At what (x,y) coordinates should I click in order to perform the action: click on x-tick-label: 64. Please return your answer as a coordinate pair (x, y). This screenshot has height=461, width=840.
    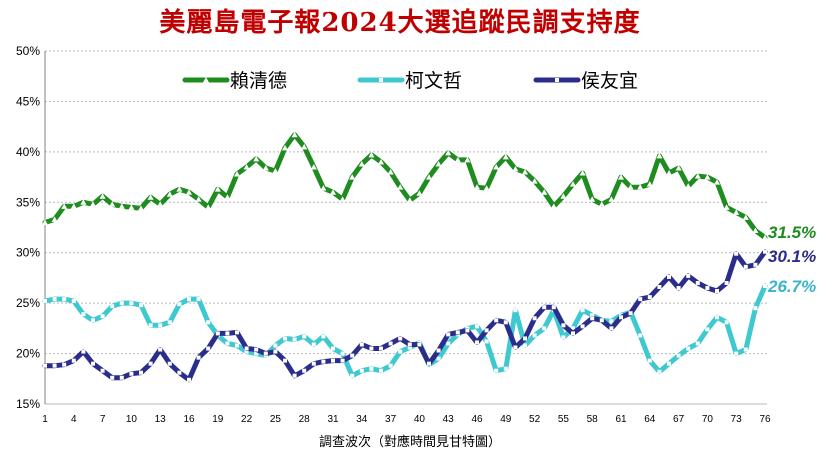
    Looking at the image, I should click on (650, 419).